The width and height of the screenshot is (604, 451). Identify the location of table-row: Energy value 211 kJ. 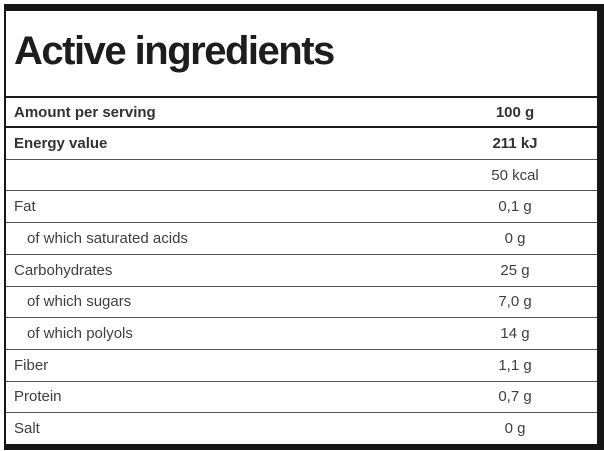
(301, 144).